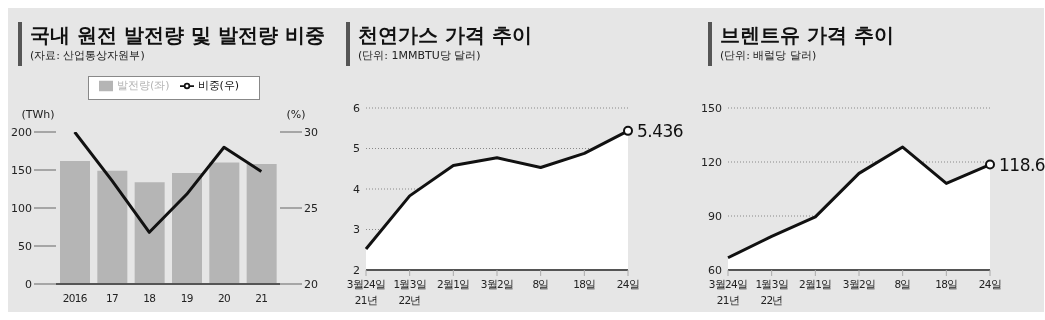 This screenshot has height=320, width=1045. Describe the element at coordinates (660, 130) in the screenshot. I see `data-label: 5.436` at that location.